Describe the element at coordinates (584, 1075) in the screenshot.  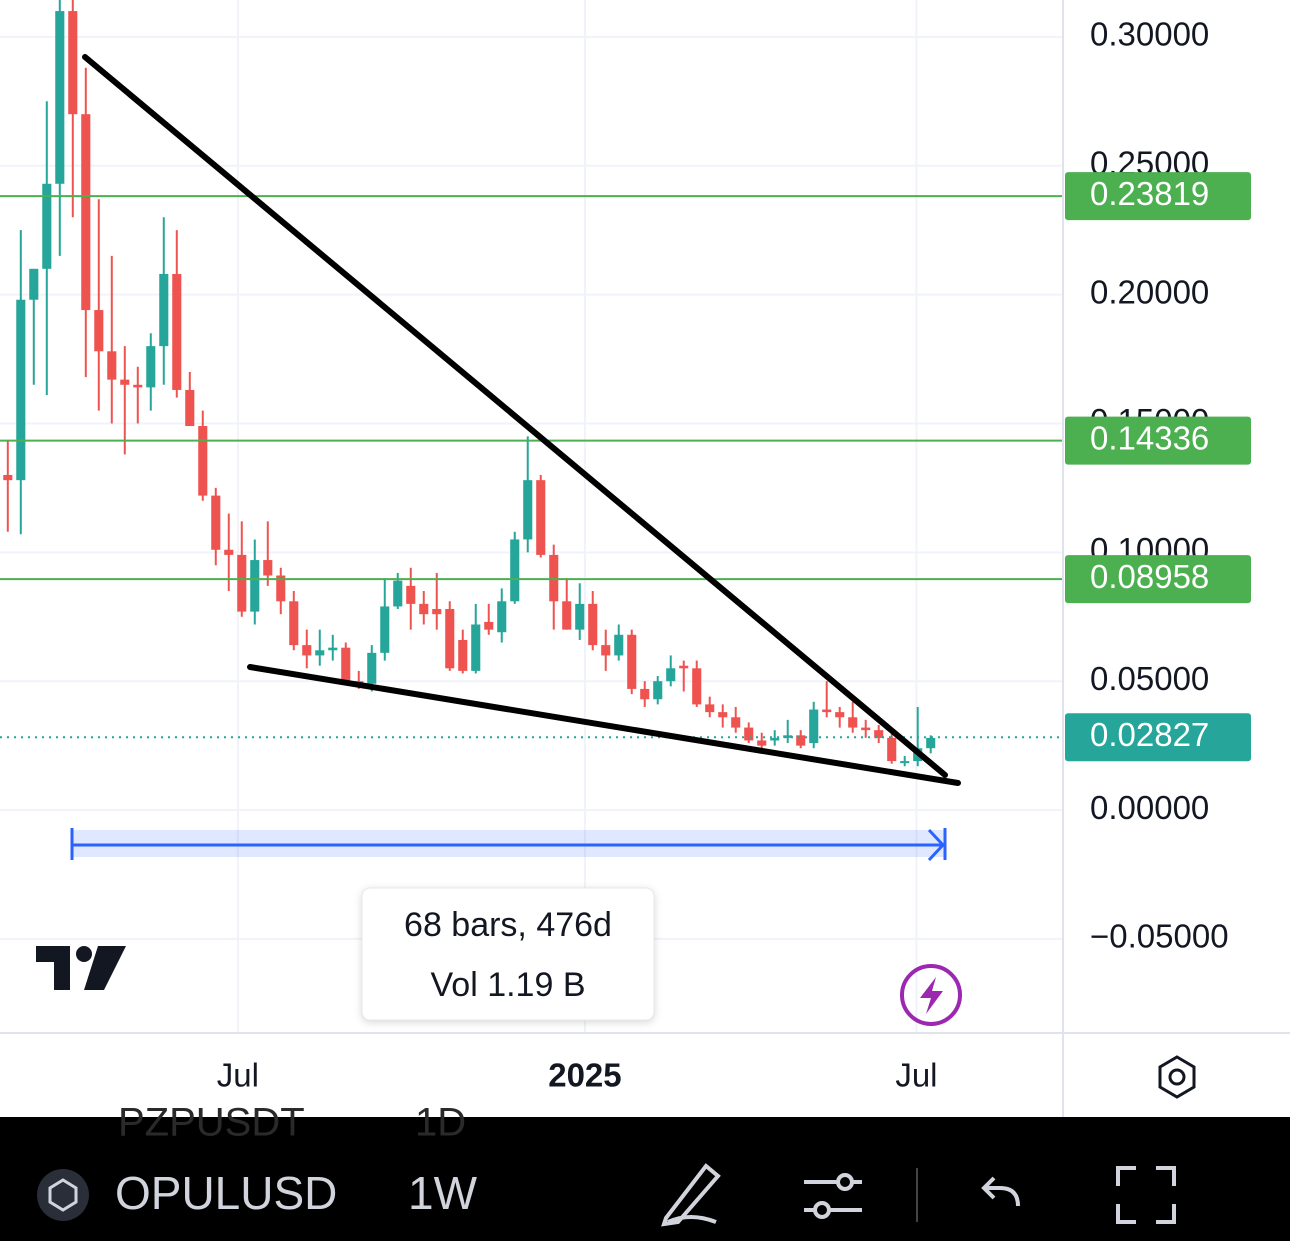
I see `x-tick-label: 2025` at that location.